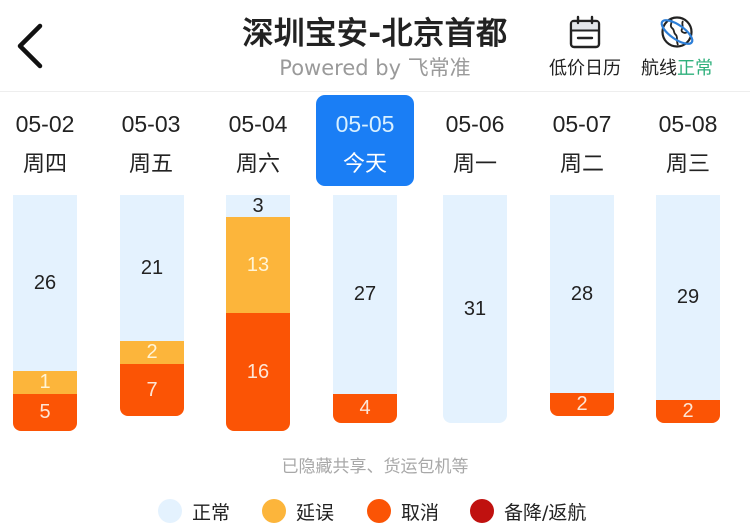 Image resolution: width=750 pixels, height=526 pixels. I want to click on bar-segment-normal: 3, so click(258, 206).